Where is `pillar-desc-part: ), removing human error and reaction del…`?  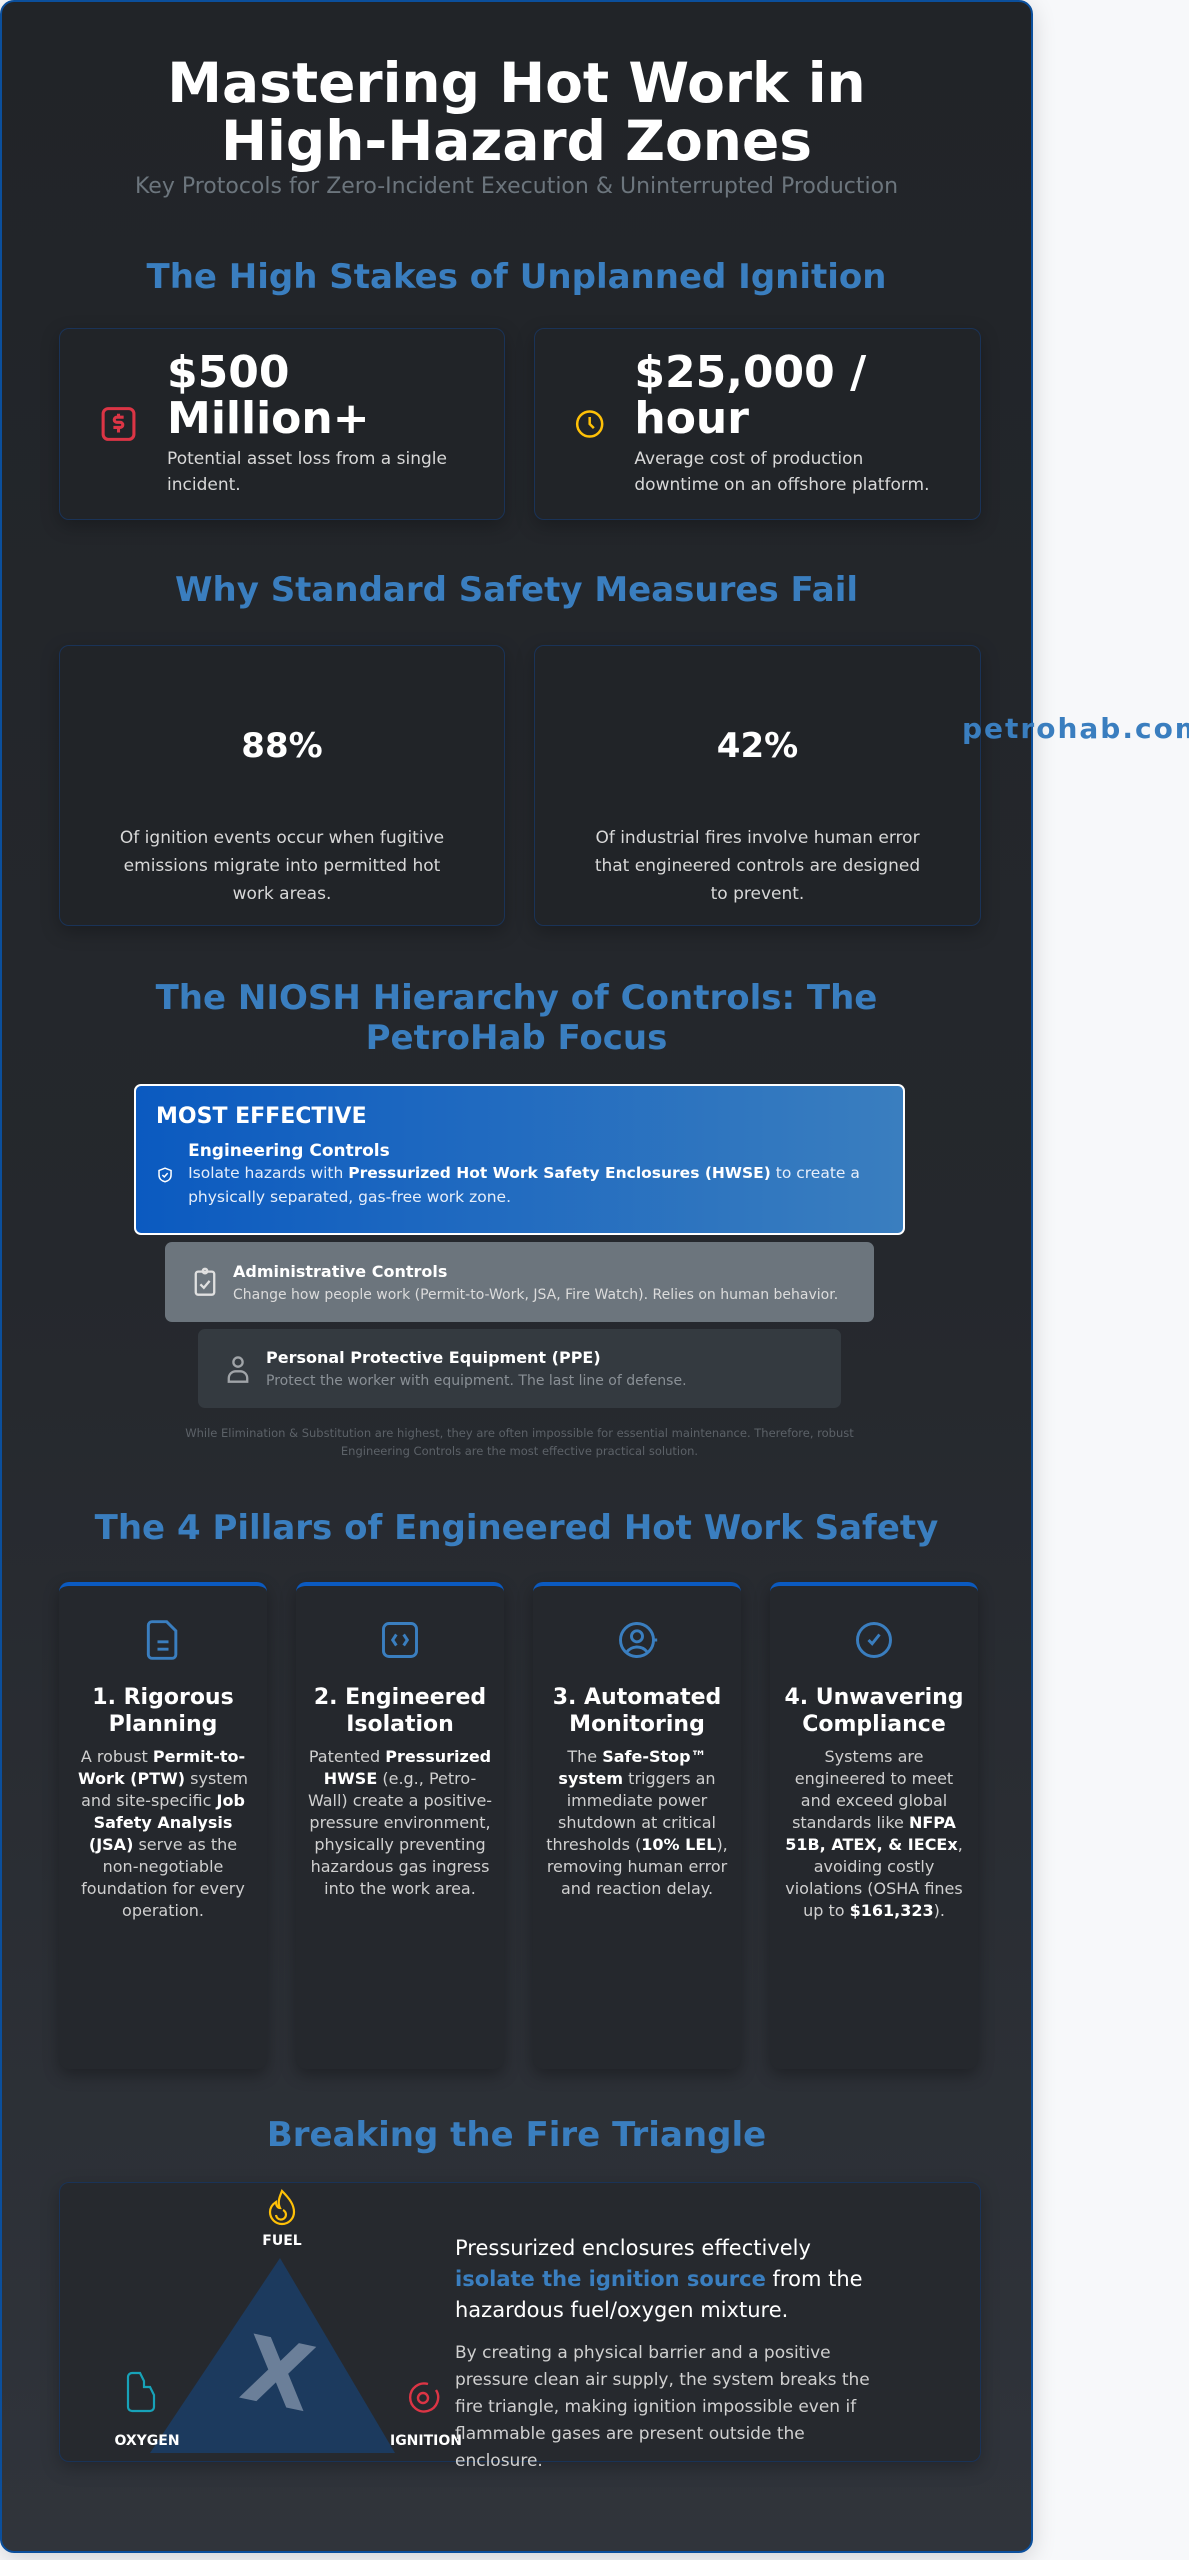
pillar-desc-part: ), removing human error and reaction del… is located at coordinates (637, 1866).